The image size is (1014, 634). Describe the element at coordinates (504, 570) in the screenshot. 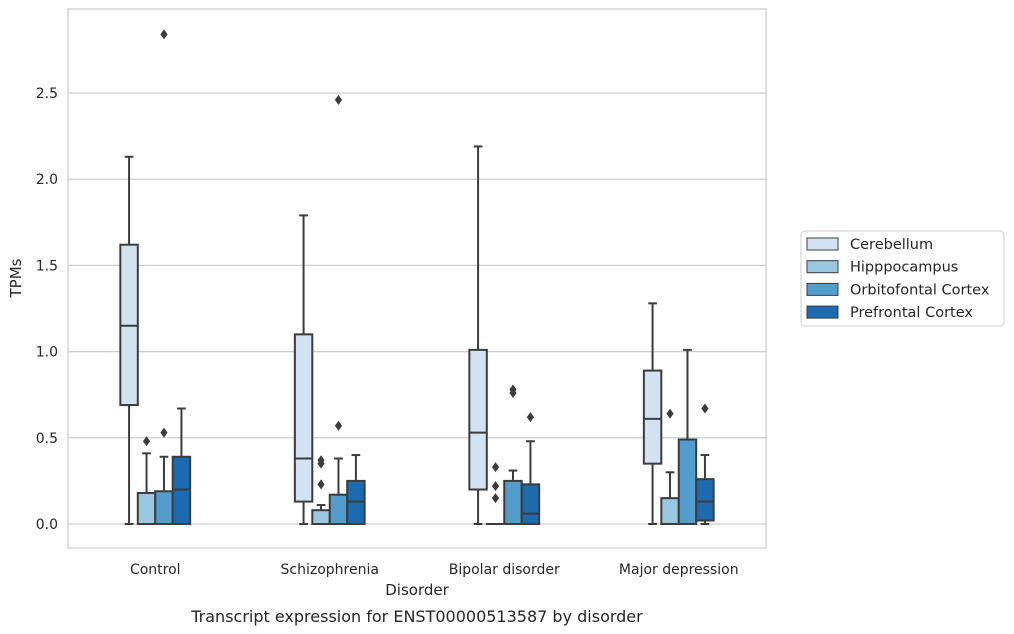

I see `x-tick-label: Bipolar disorder` at that location.